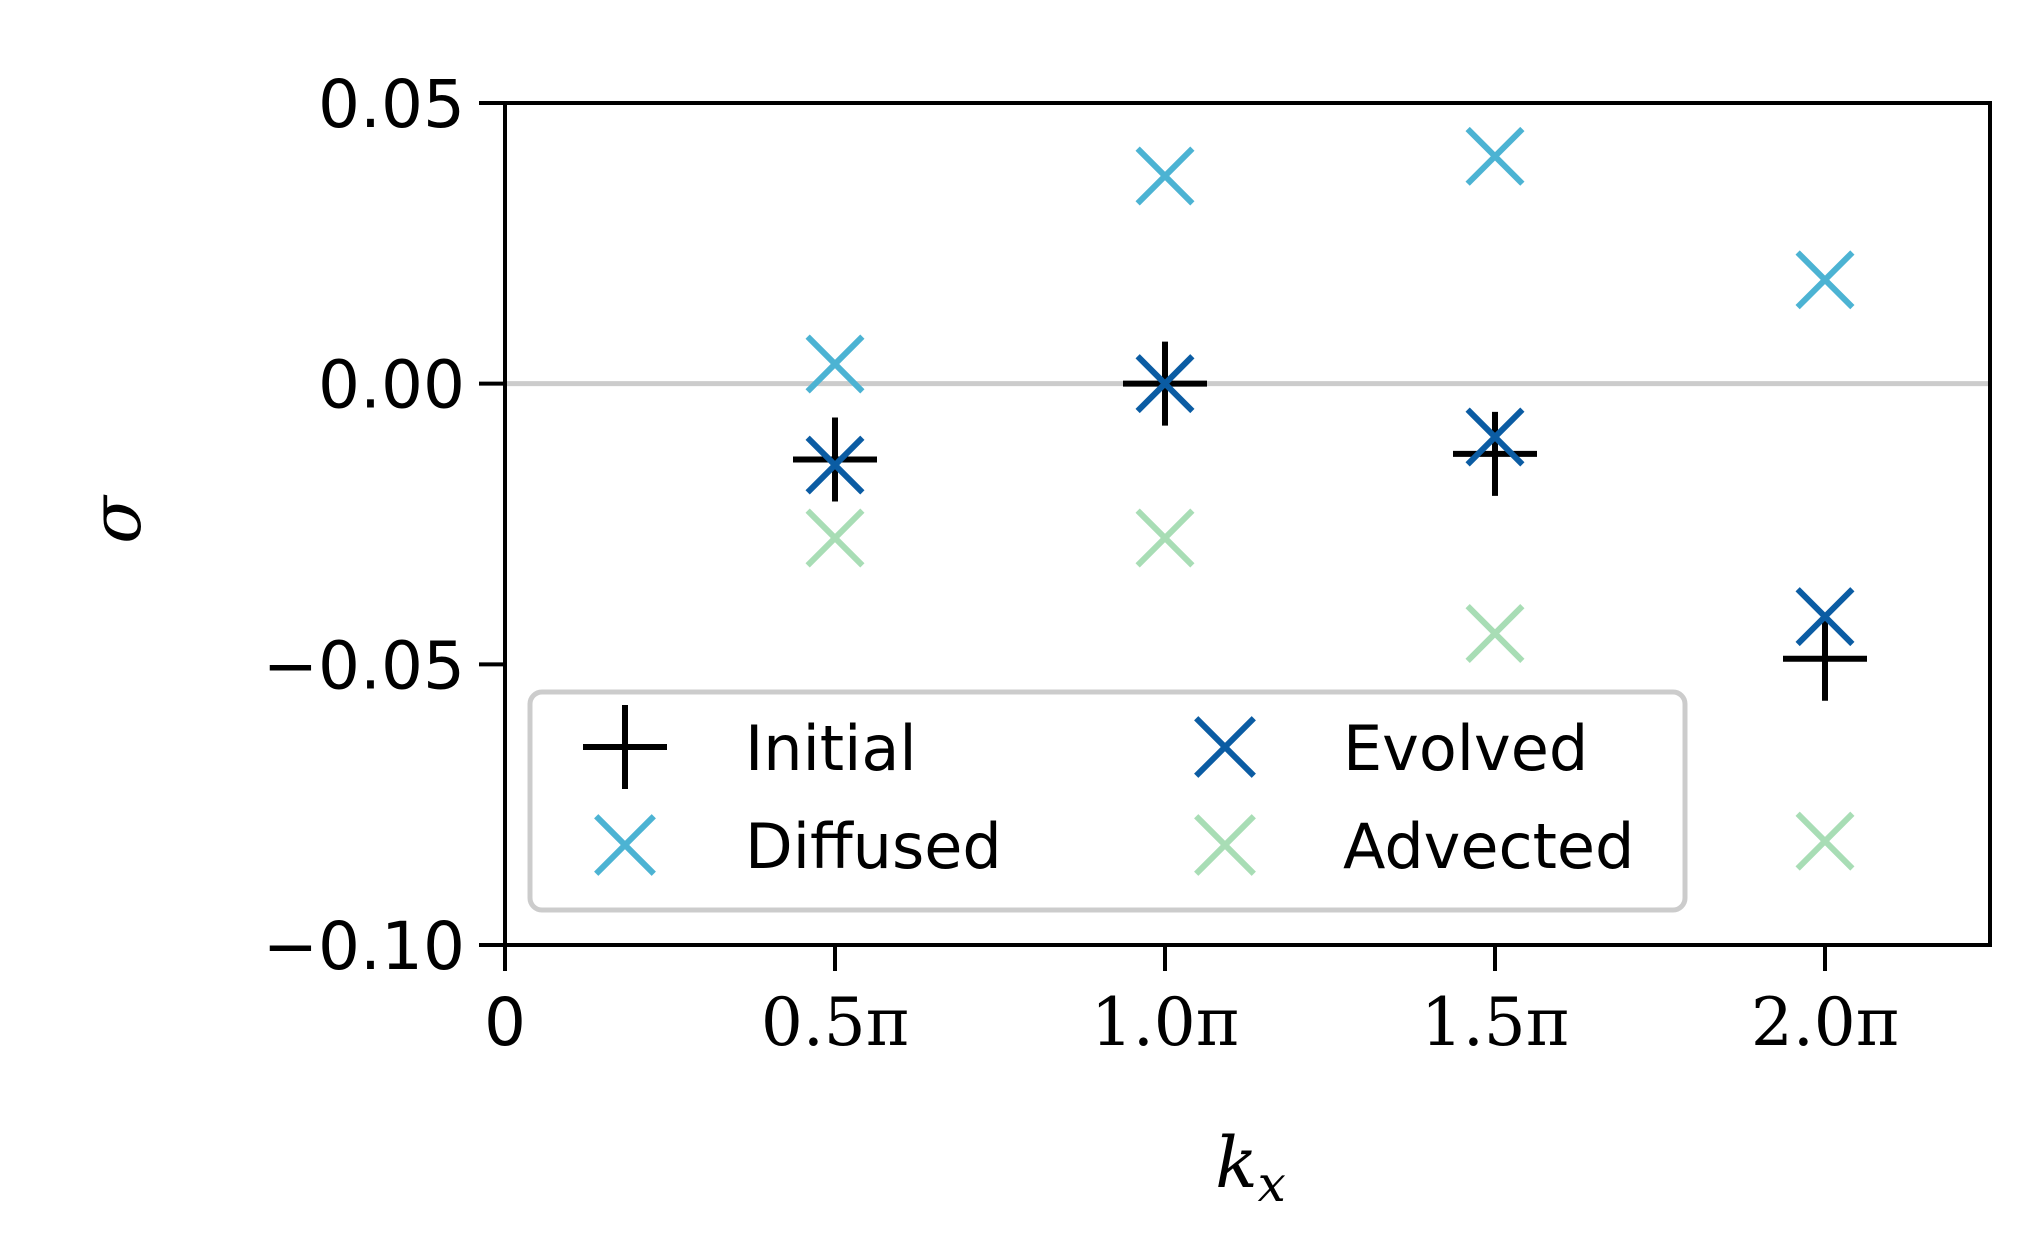  What do you see at coordinates (835, 1022) in the screenshot?
I see `x-tick-label: 0.5π` at bounding box center [835, 1022].